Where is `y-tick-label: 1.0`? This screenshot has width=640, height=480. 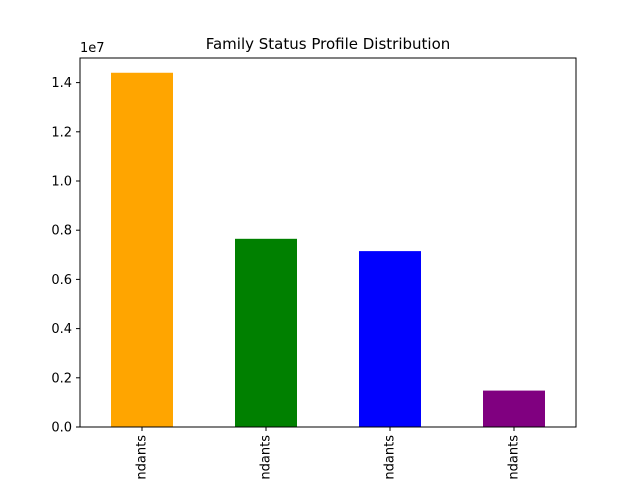
y-tick-label: 1.0 is located at coordinates (61, 182).